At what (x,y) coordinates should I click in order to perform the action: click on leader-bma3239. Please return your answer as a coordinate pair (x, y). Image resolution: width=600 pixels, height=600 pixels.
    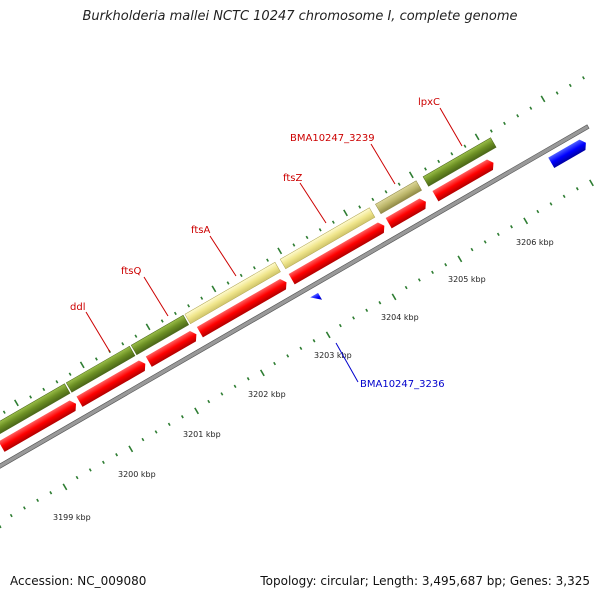
    Looking at the image, I should click on (383, 164).